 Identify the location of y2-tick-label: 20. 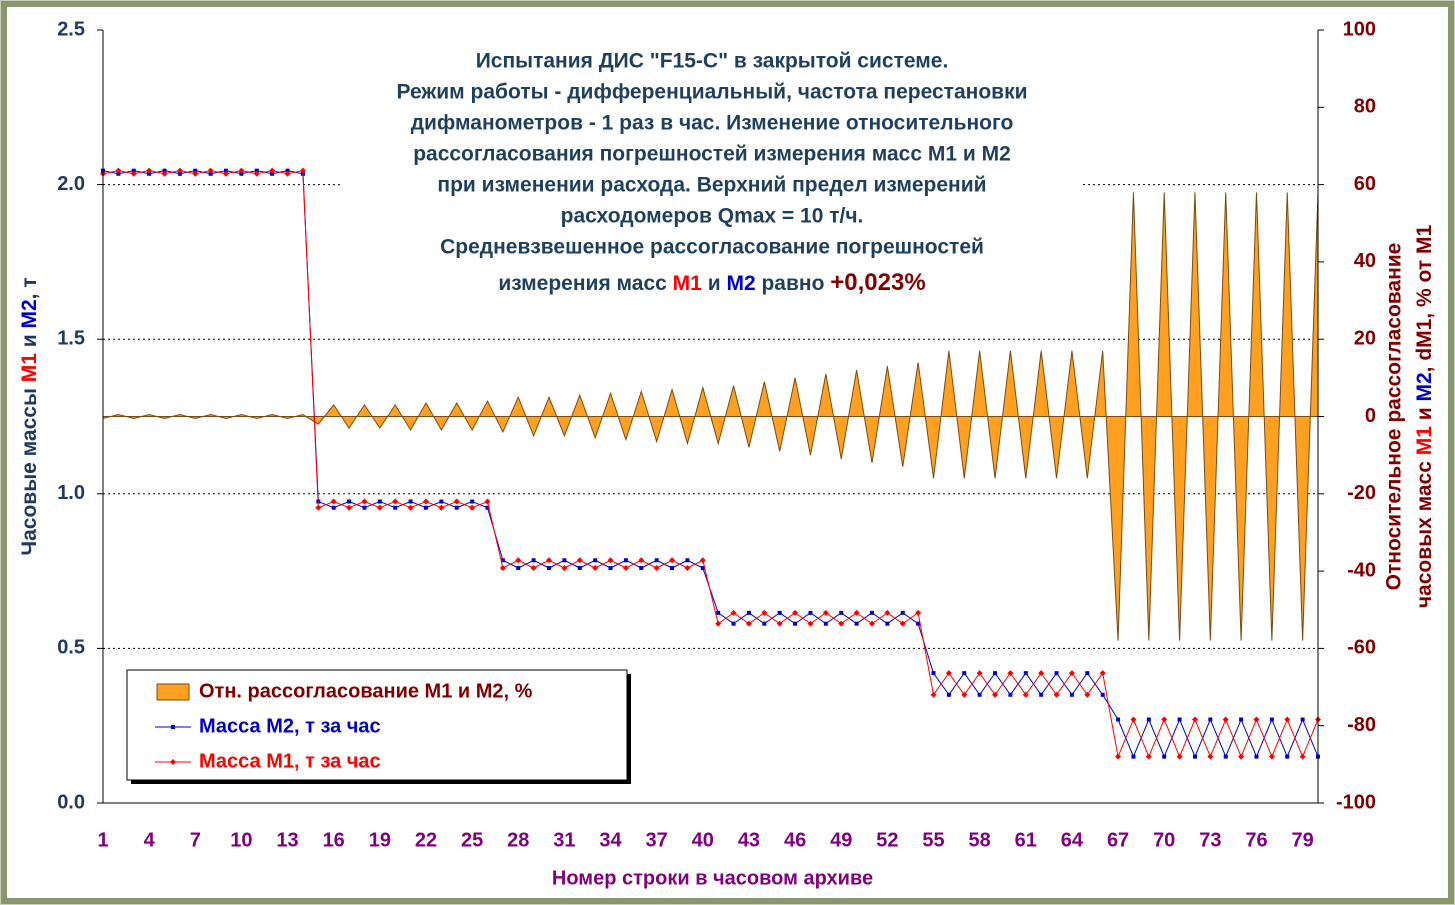
(1365, 338).